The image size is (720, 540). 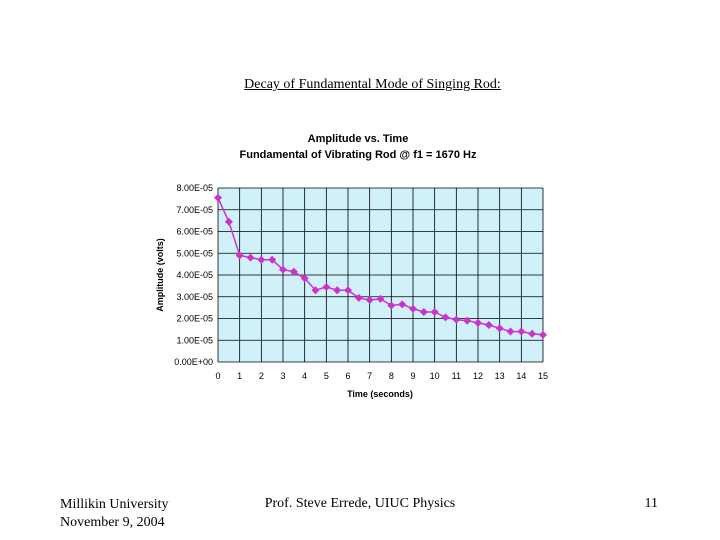 I want to click on y-tick-label: 3.00E-05, so click(x=194, y=297).